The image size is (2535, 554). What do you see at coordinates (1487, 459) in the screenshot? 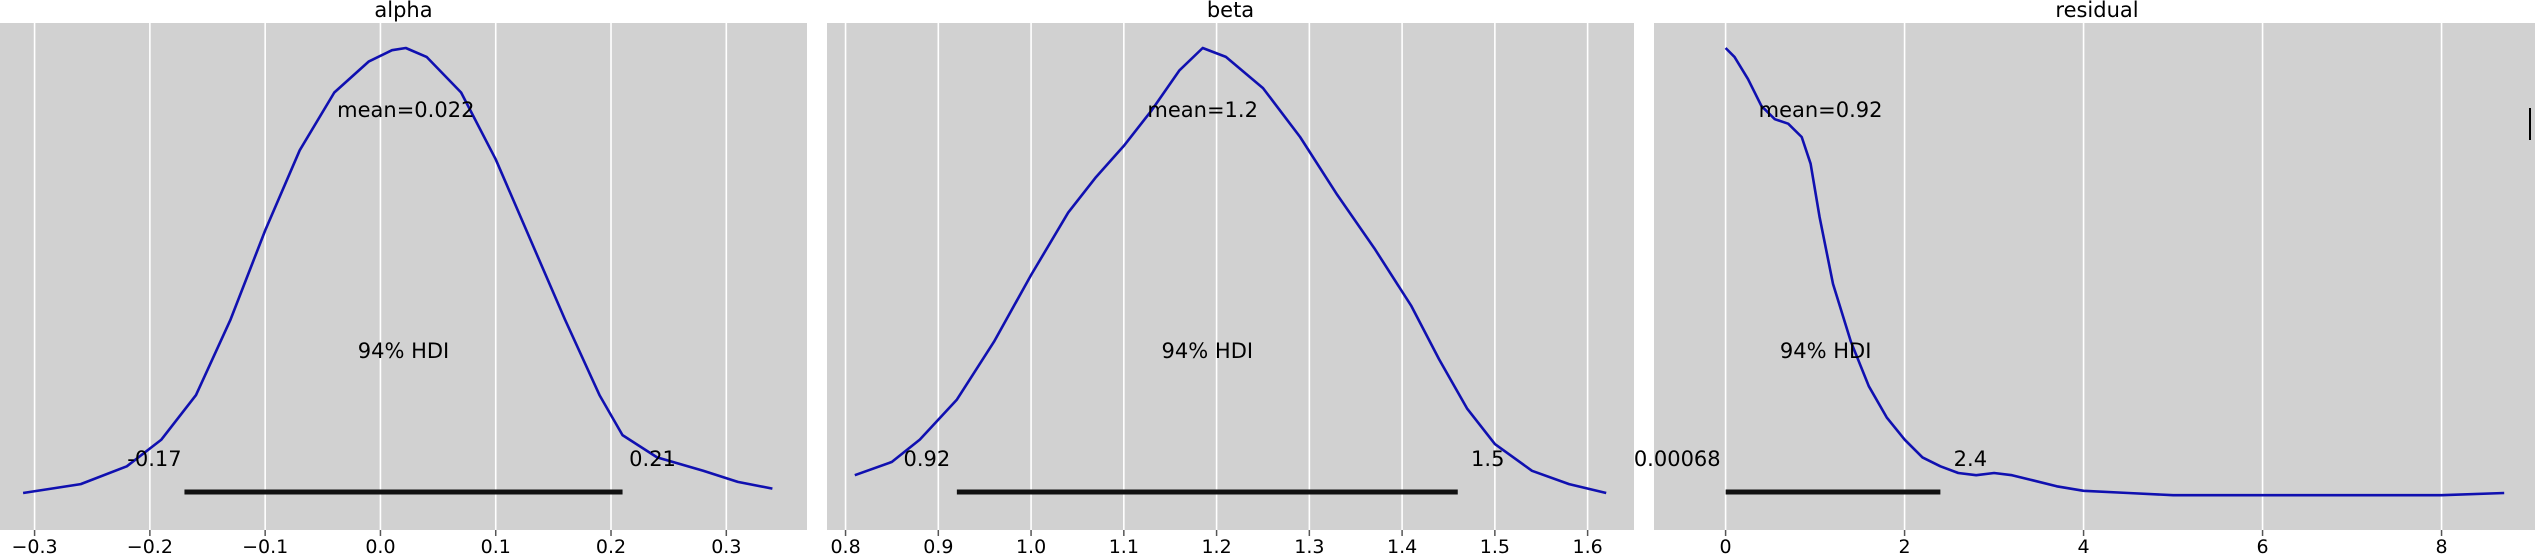
I see `hdi-high-label: 1.5` at bounding box center [1487, 459].